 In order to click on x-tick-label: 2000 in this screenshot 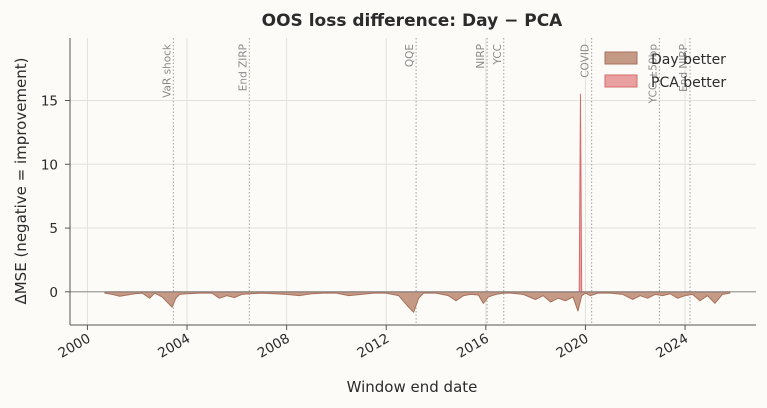, I will do `click(75, 346)`.